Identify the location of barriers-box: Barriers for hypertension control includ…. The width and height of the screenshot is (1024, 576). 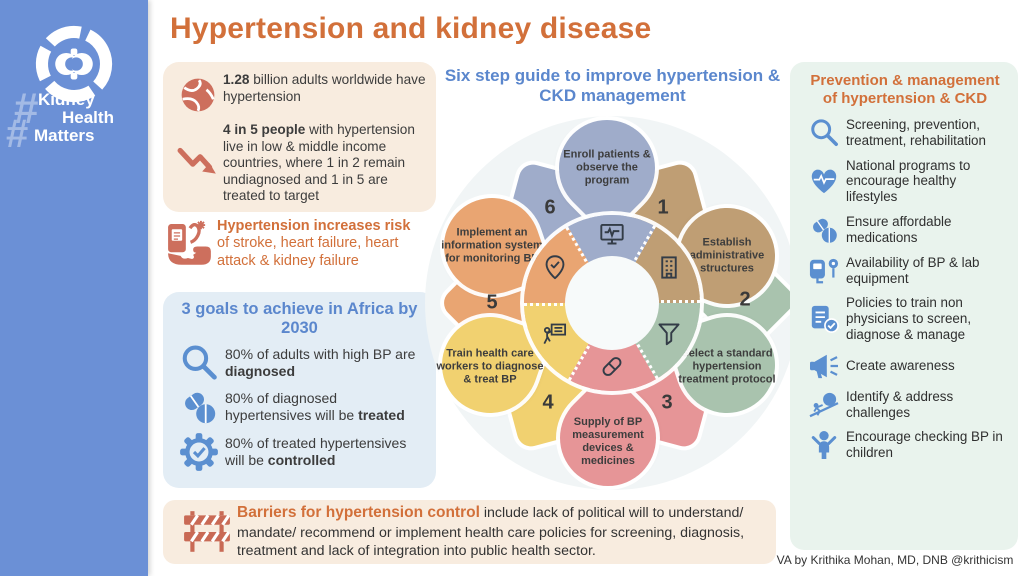
(469, 532).